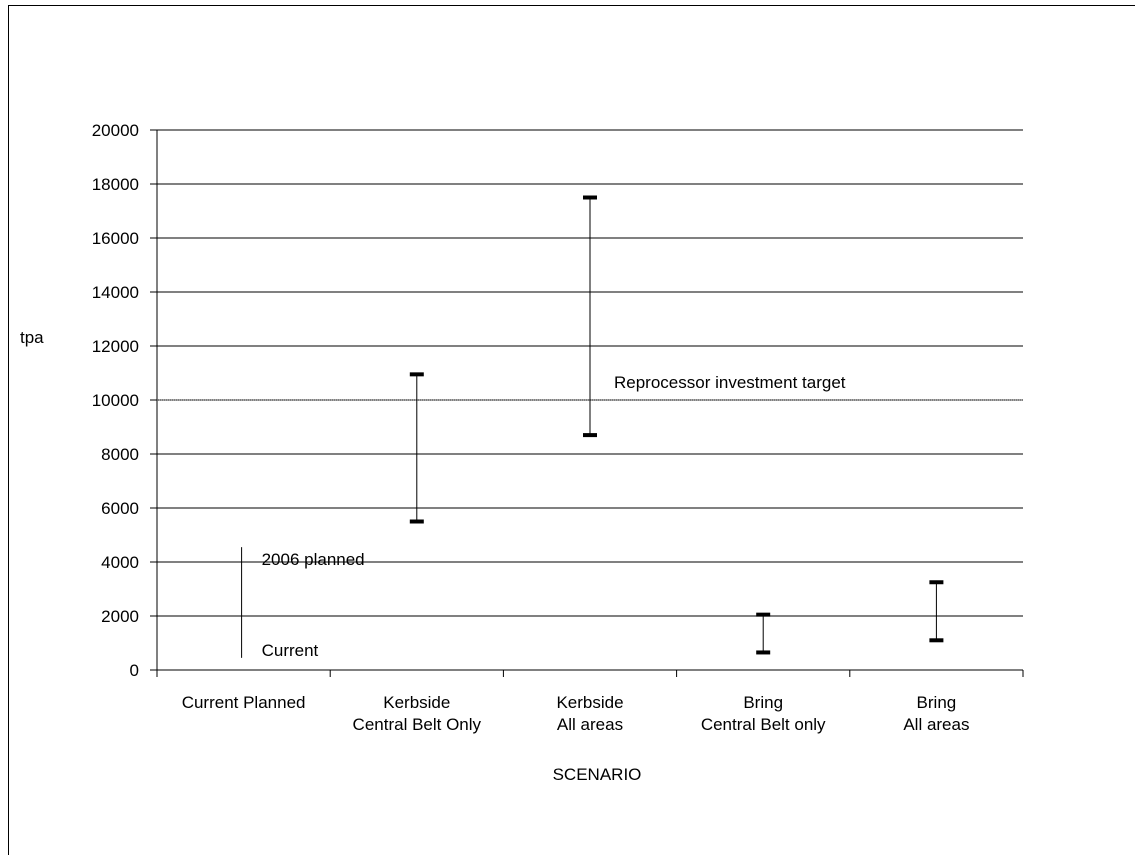 Image resolution: width=1135 pixels, height=855 pixels. Describe the element at coordinates (313, 559) in the screenshot. I see `range-high-label: 2006 planned` at that location.